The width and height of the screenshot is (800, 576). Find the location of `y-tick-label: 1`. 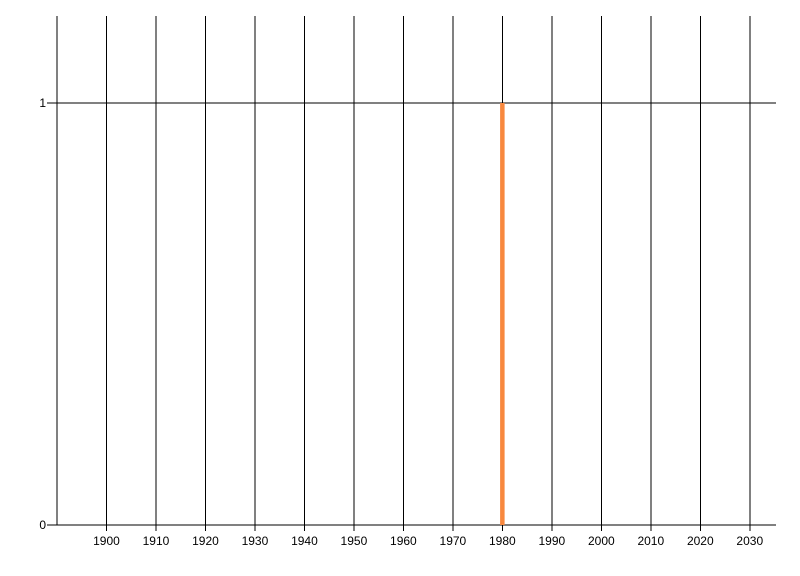

y-tick-label: 1 is located at coordinates (42, 103).